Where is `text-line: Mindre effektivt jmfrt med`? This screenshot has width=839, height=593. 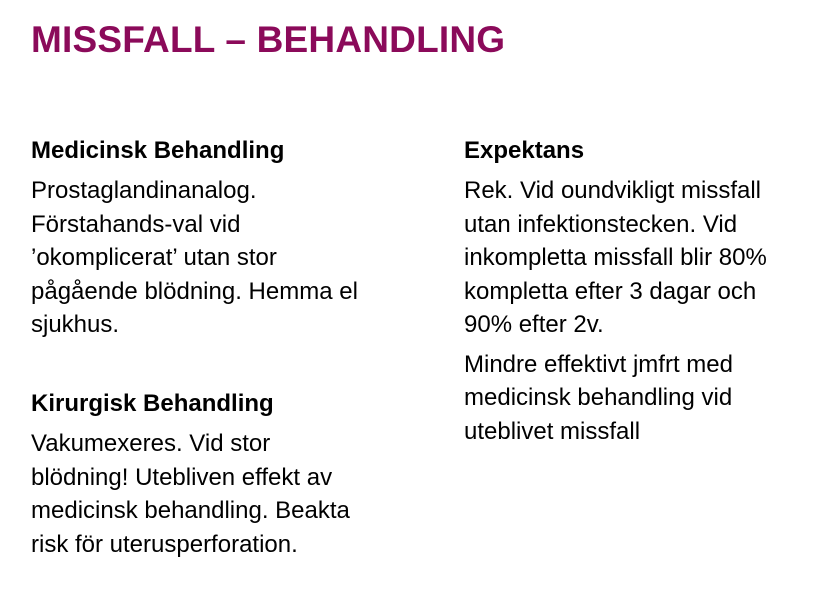 text-line: Mindre effektivt jmfrt med is located at coordinates (598, 364).